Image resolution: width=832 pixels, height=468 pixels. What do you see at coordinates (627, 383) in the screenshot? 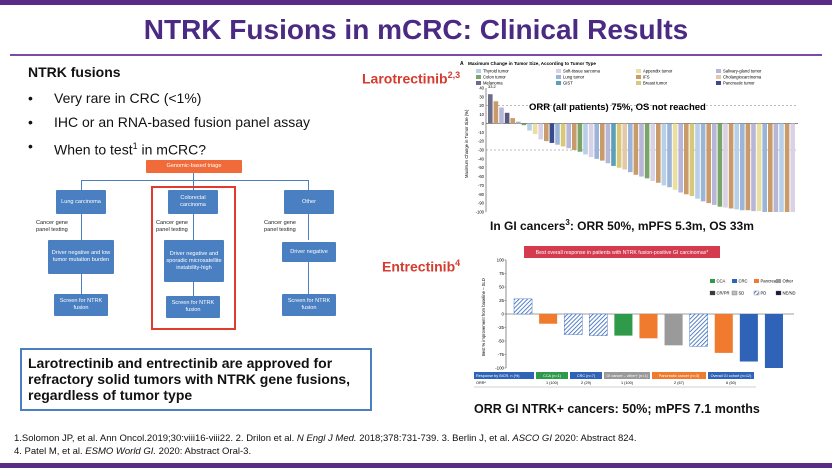
I see `table-orr-value: 1 (100)` at bounding box center [627, 383].